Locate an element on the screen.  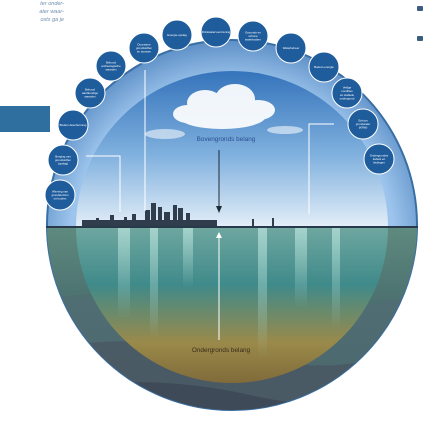
bubble-label: Behoud archeologische waarden is located at coordinates (111, 65).